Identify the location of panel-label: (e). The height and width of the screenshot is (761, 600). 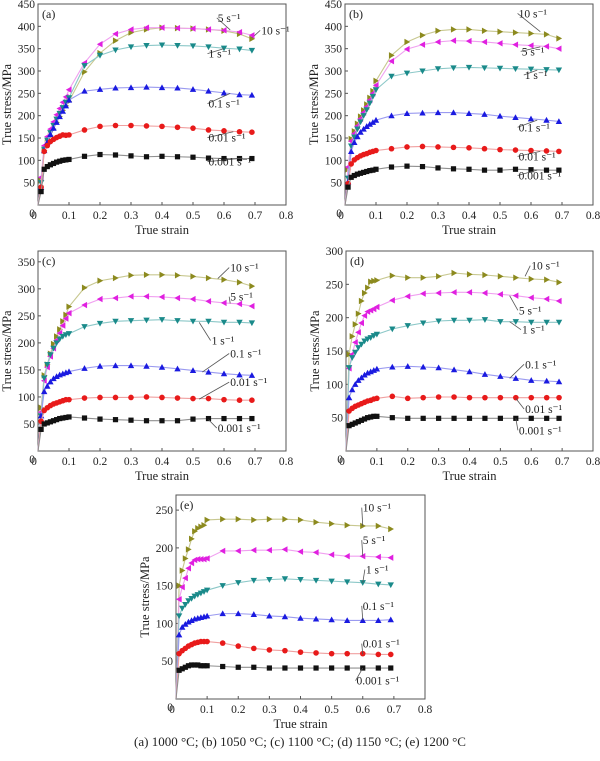
(186, 505).